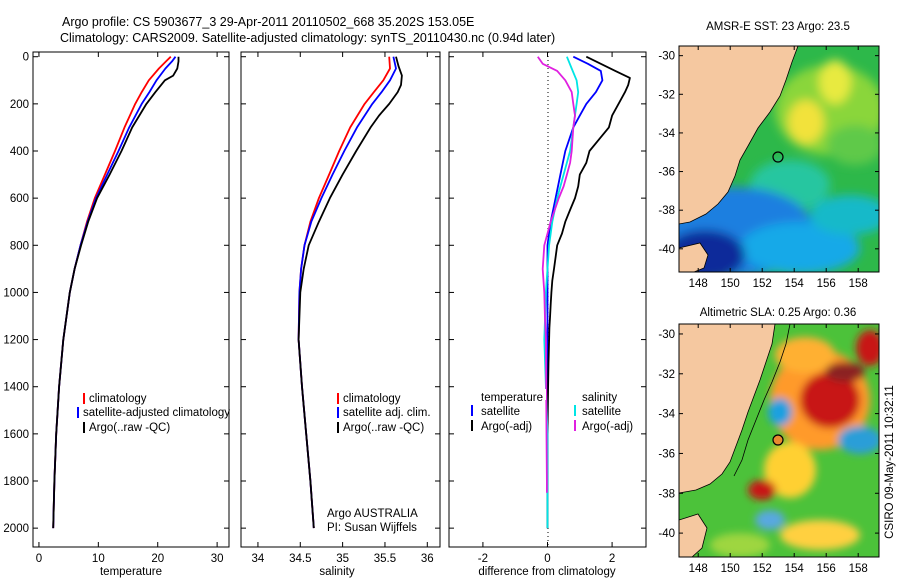  I want to click on y-tick-label: 600, so click(19, 199).